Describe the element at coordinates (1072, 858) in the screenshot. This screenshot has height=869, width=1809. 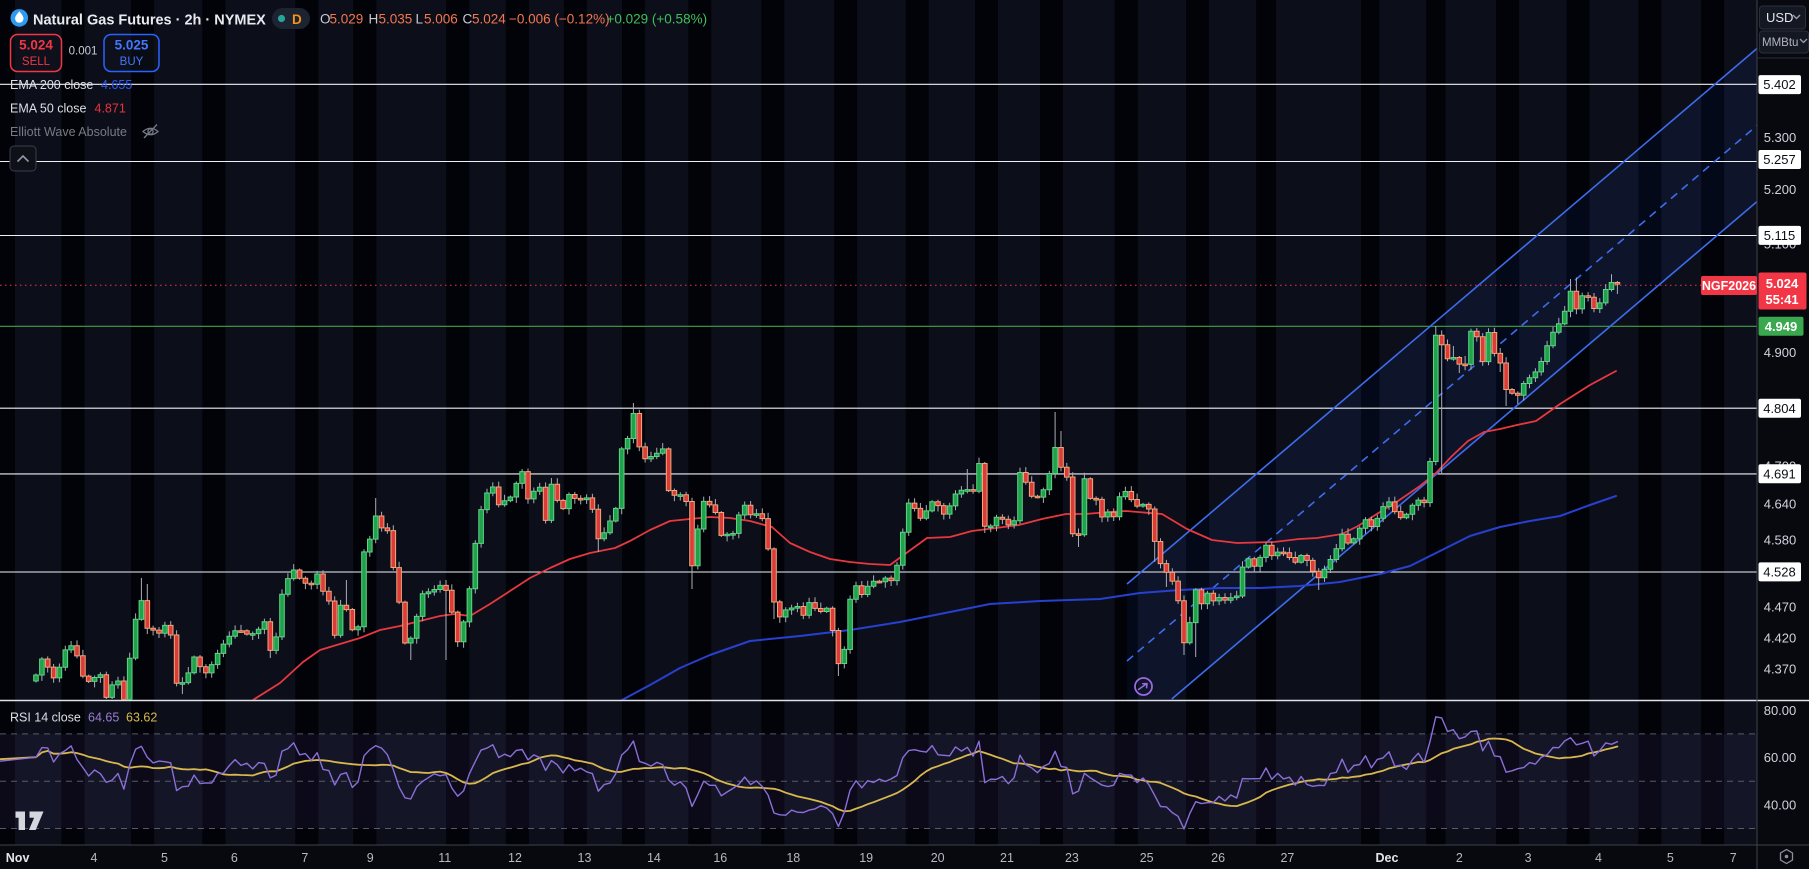
I see `svg-text: 23` at that location.